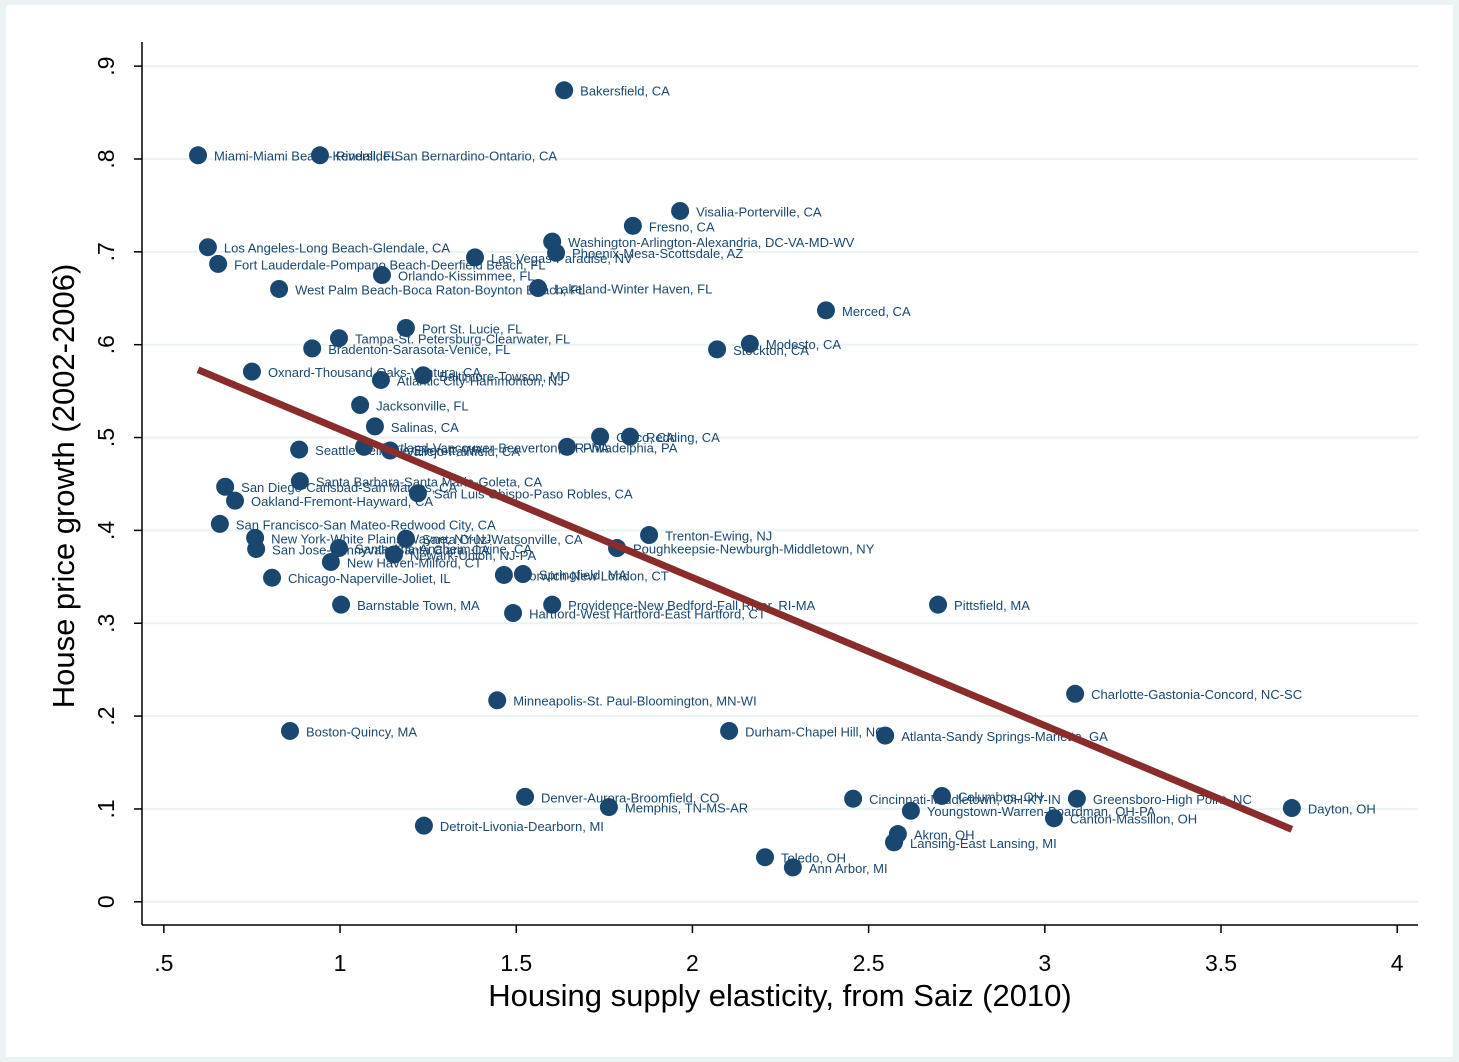 The height and width of the screenshot is (1062, 1459). I want to click on point-label: Charlotte-Gastonia-Concord, NC-SC, so click(1196, 694).